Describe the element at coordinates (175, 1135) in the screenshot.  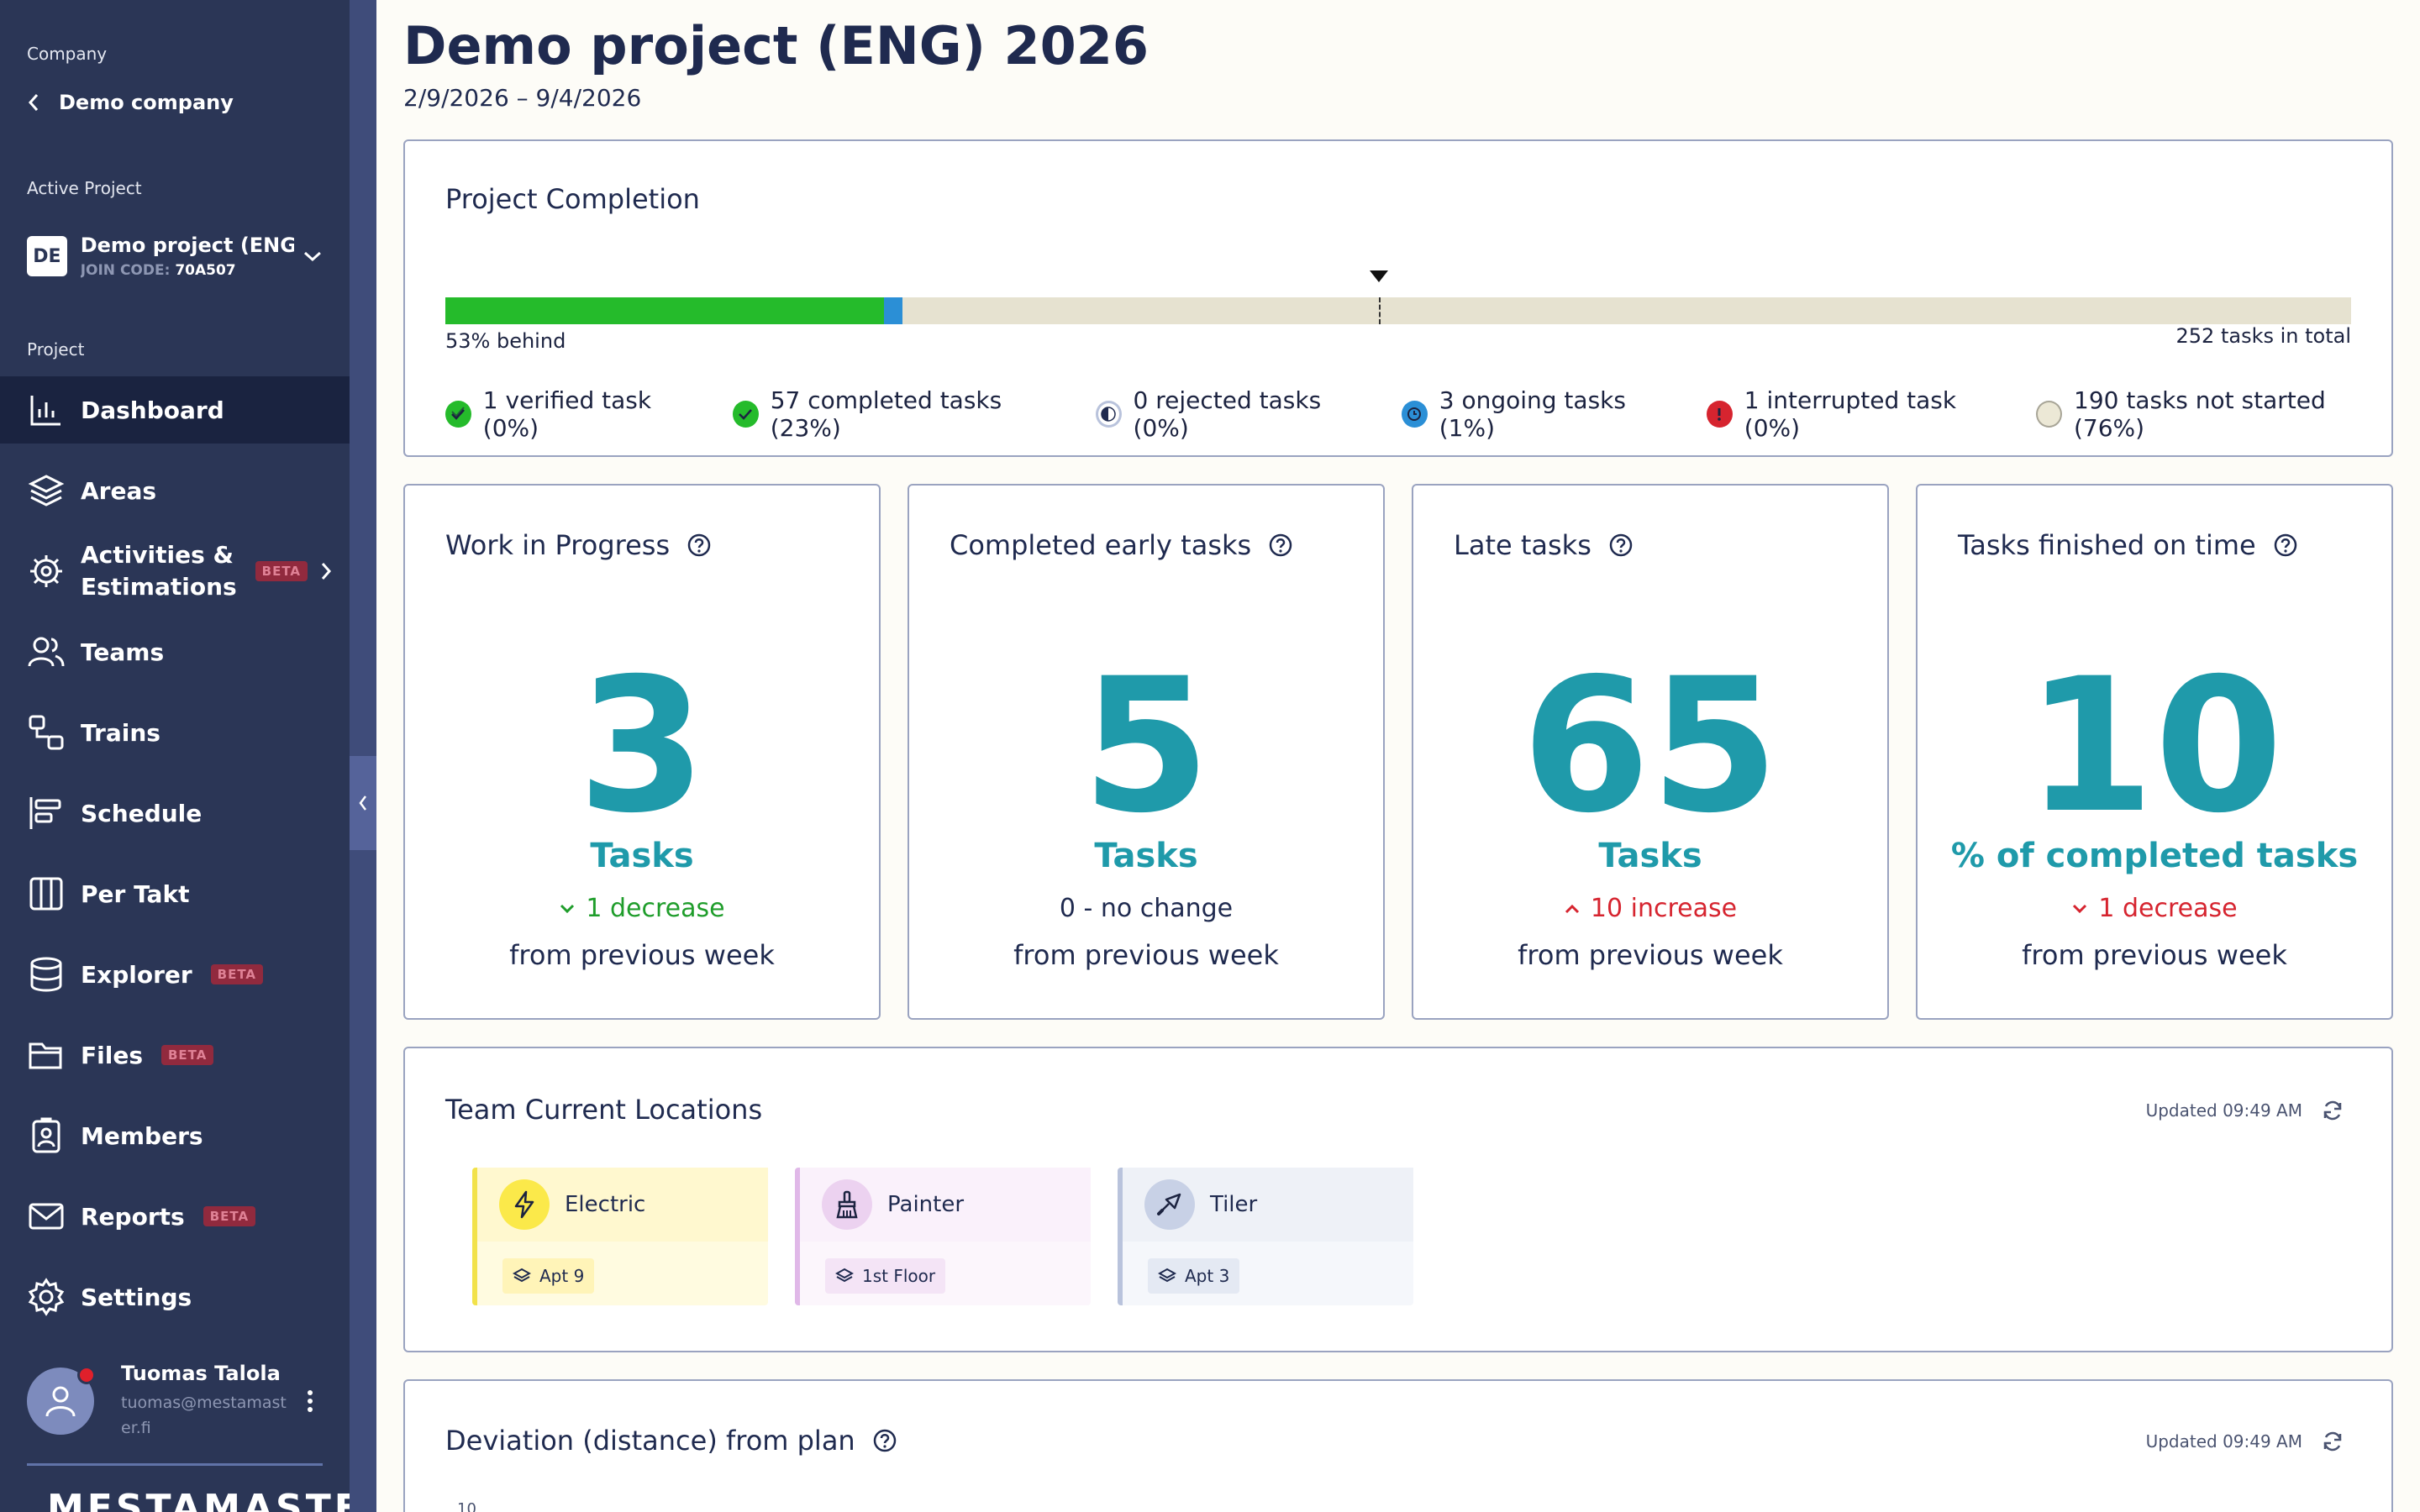
I see `nav-members: Members` at that location.